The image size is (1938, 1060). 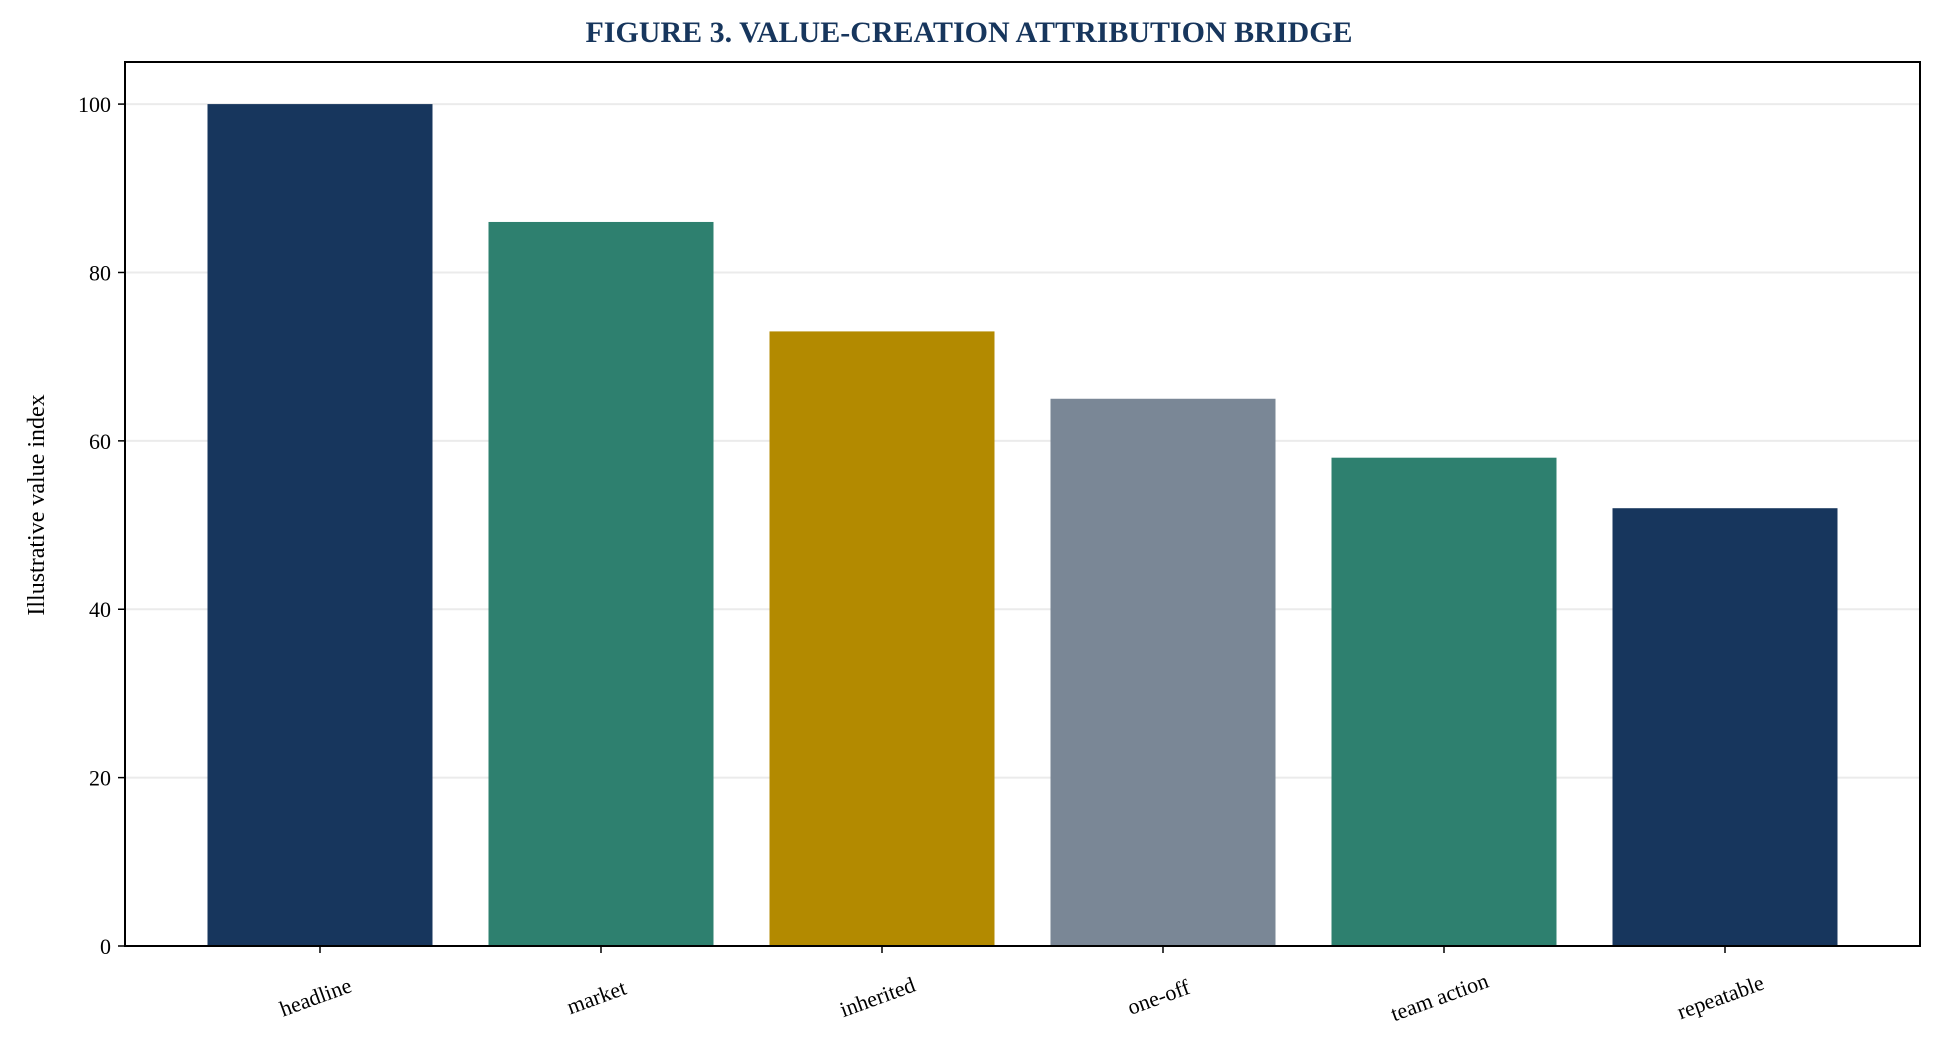 I want to click on x-tick-label: team action, so click(x=1439, y=997).